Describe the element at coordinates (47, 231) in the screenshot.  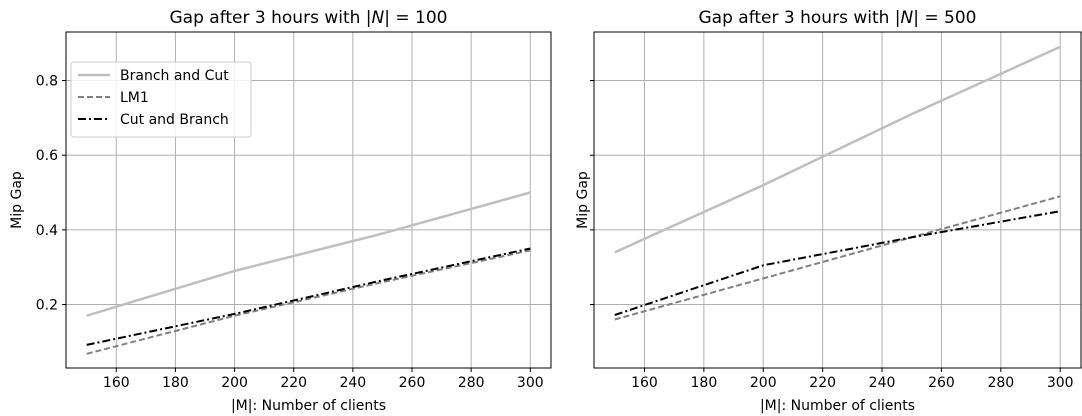
I see `y-tick-label: 0.4` at that location.